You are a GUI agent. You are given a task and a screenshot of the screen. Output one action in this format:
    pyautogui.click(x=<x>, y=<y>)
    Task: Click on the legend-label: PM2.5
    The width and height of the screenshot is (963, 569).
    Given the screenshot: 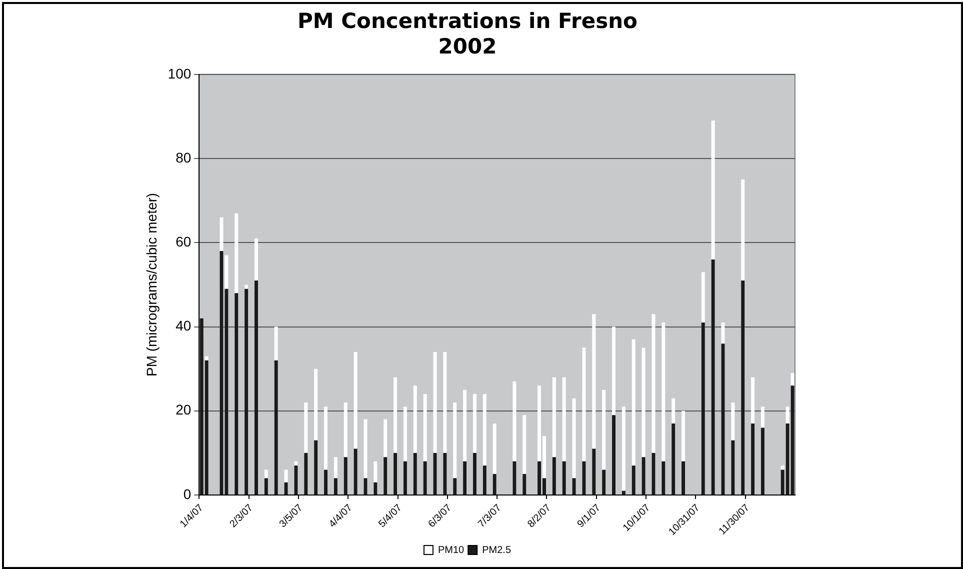 What is the action you would take?
    pyautogui.click(x=497, y=550)
    